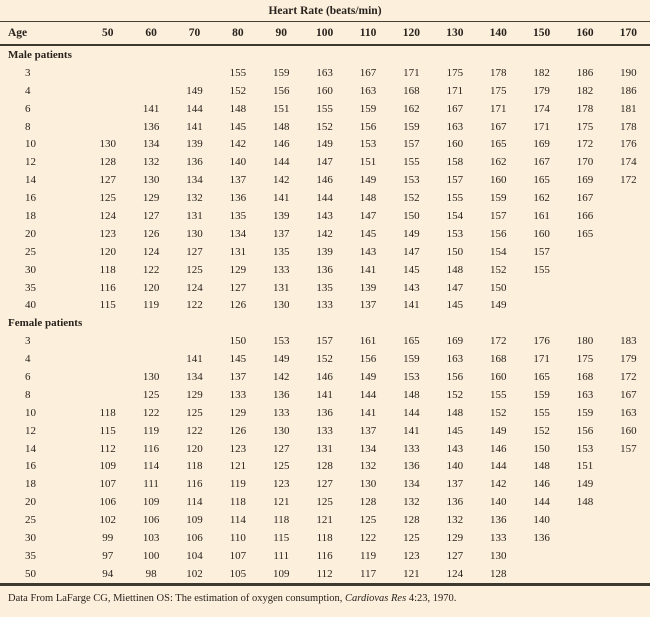 Image resolution: width=650 pixels, height=617 pixels. I want to click on heart-rate-column-header: 130, so click(455, 34).